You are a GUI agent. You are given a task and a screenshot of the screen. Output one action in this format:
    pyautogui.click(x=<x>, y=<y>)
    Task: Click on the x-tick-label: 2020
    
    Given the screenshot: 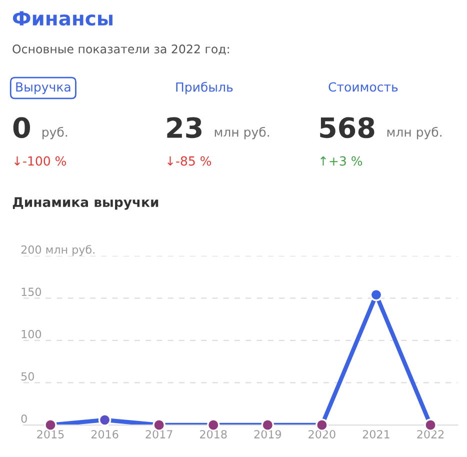 What is the action you would take?
    pyautogui.click(x=322, y=434)
    